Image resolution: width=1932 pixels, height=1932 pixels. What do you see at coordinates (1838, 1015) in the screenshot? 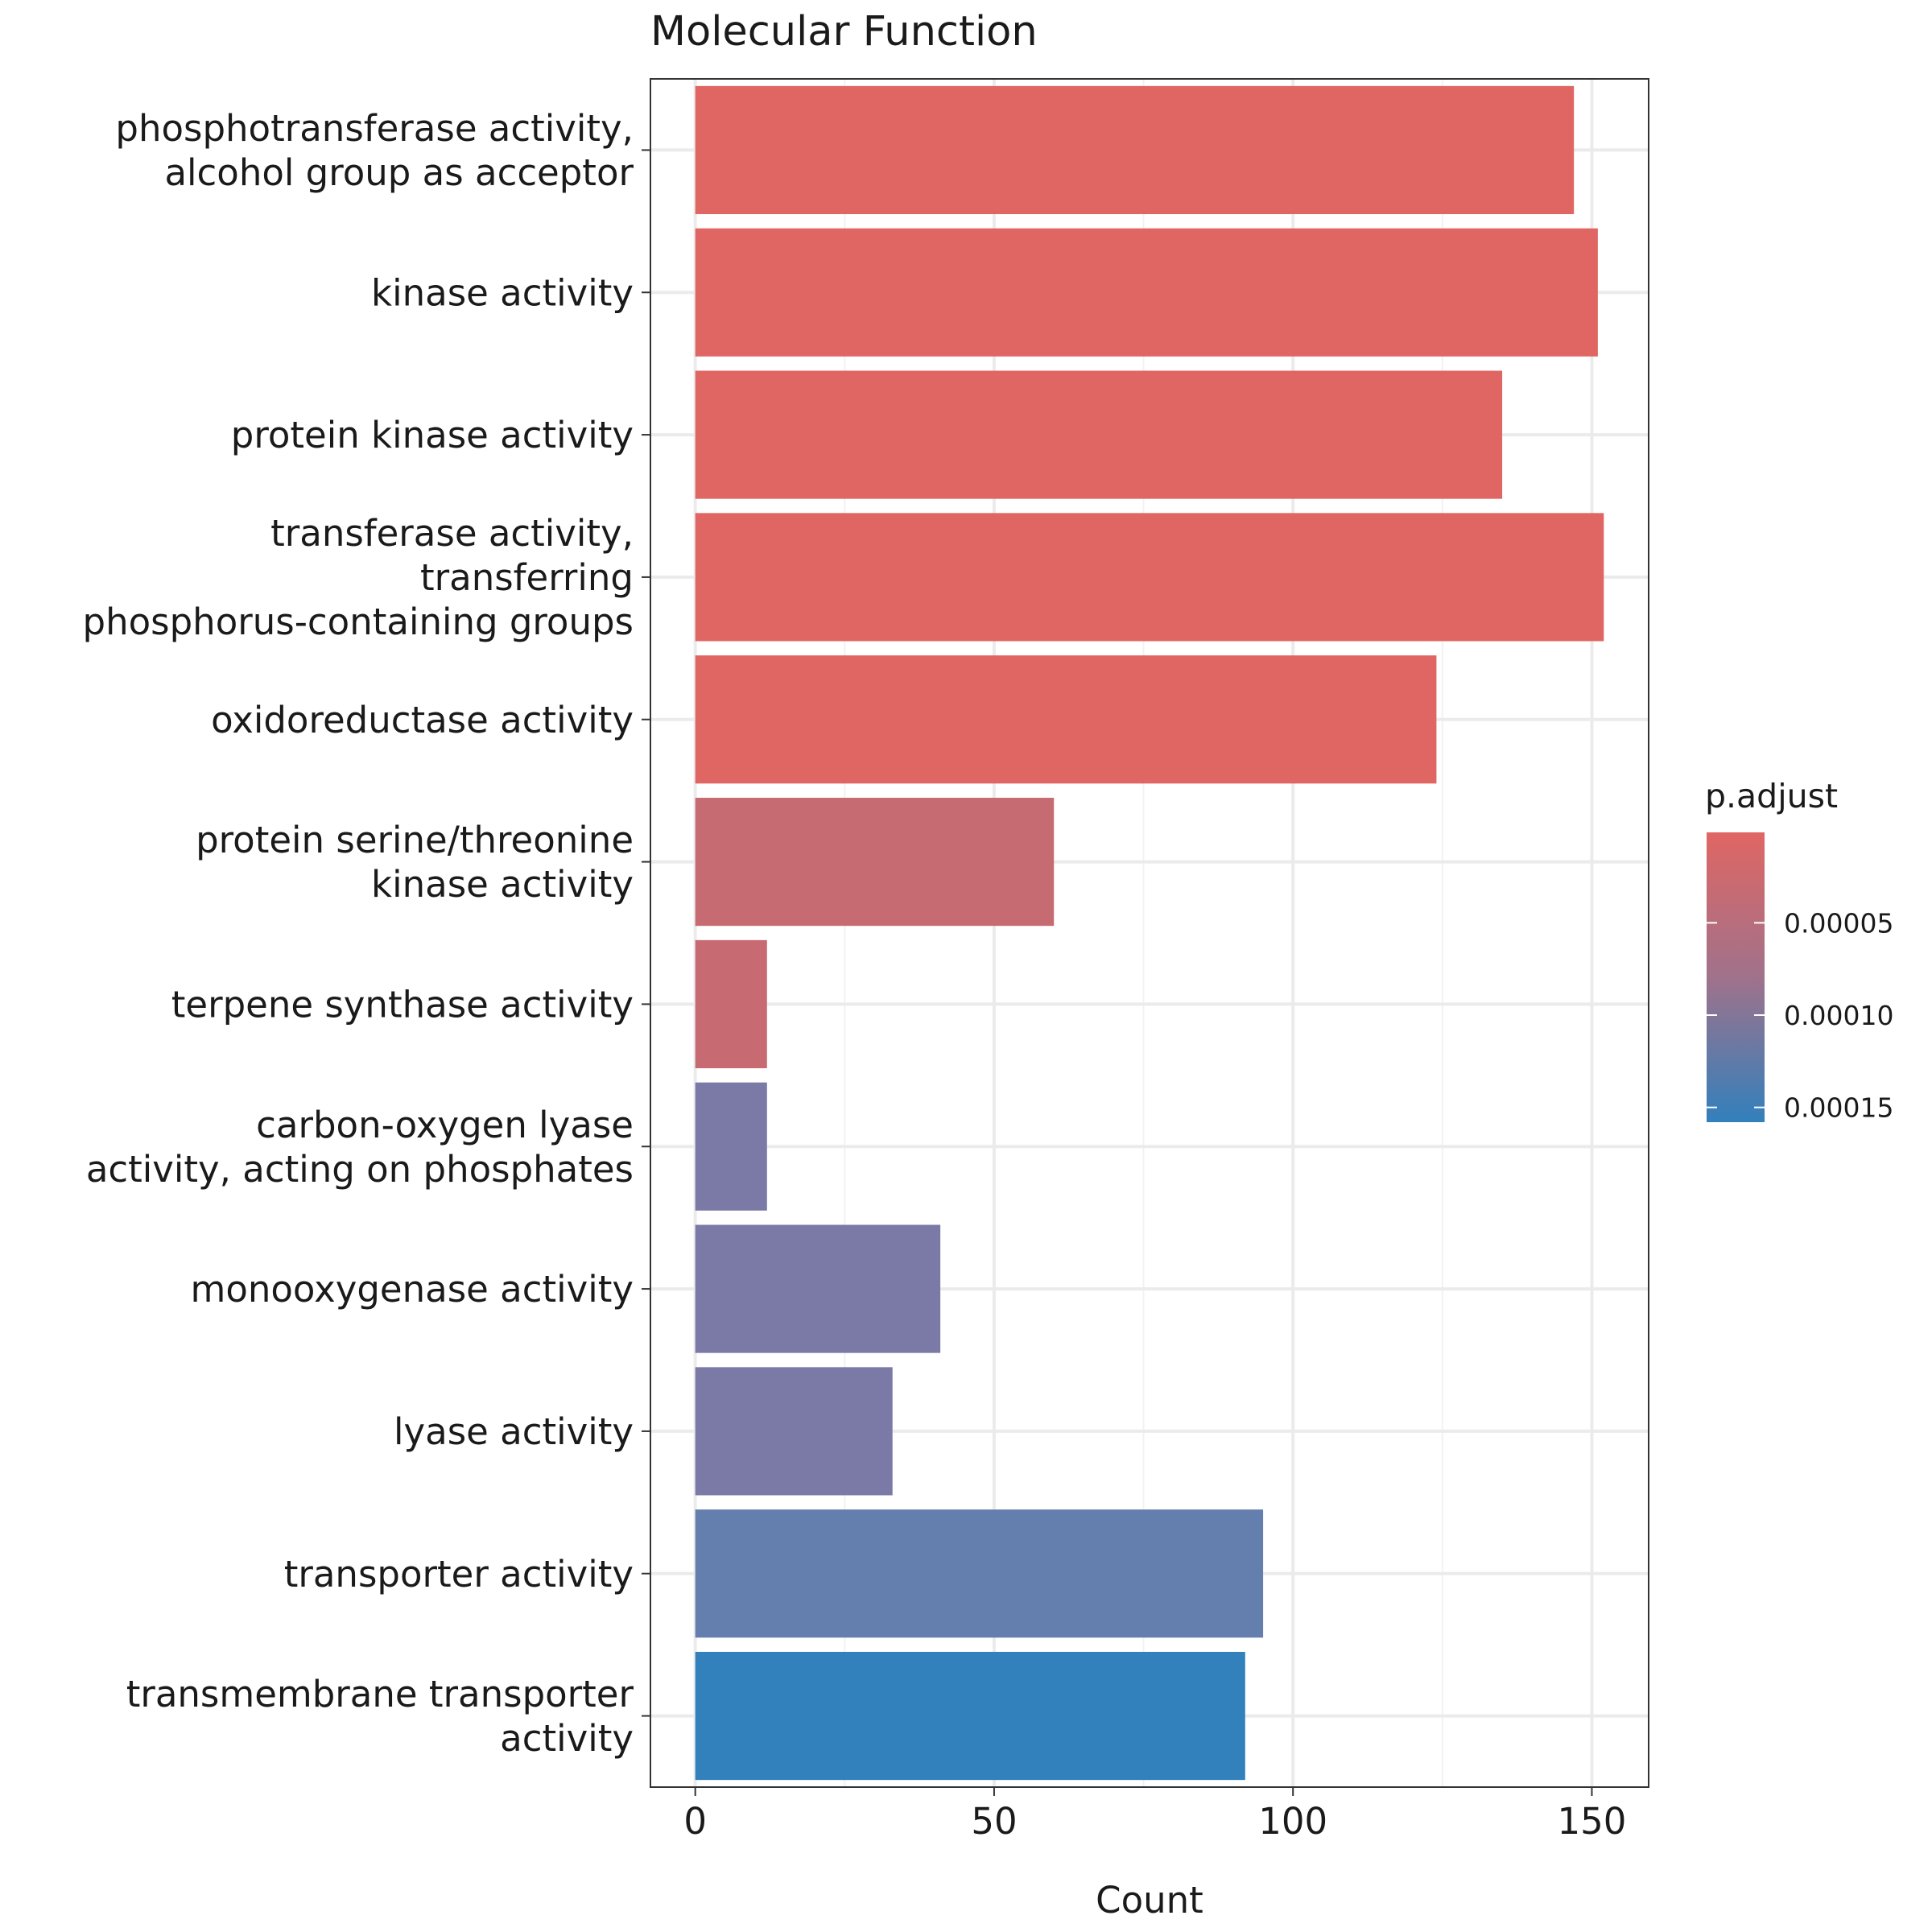
I see `legend-tick-label: 0.00010` at bounding box center [1838, 1015].